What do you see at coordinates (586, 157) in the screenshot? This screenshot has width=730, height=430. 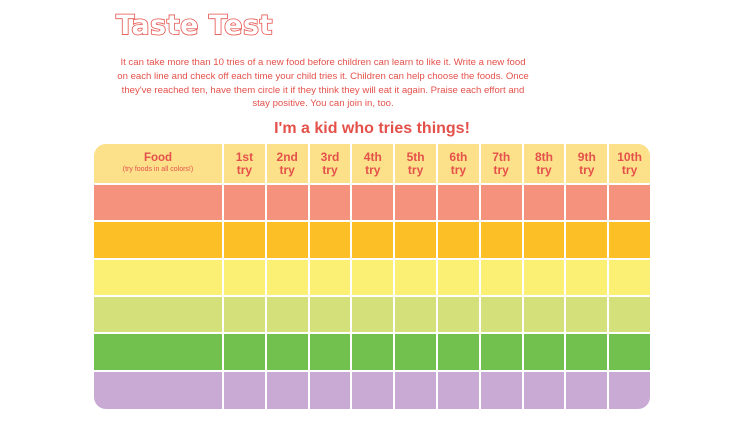 I see `try-ordinal: 9th` at bounding box center [586, 157].